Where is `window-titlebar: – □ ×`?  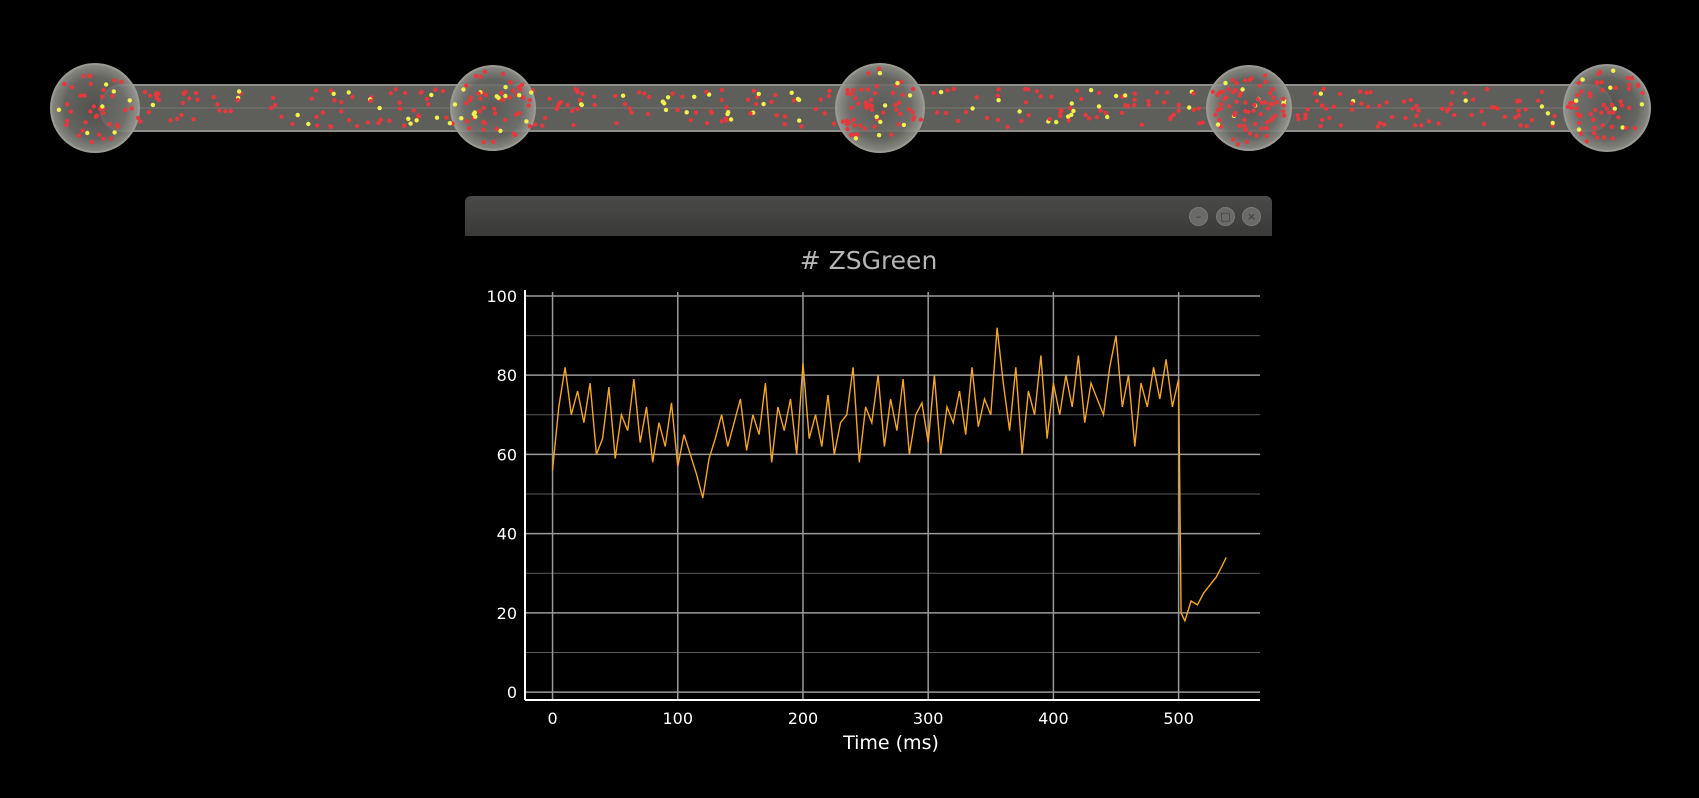
window-titlebar: – □ × is located at coordinates (868, 216).